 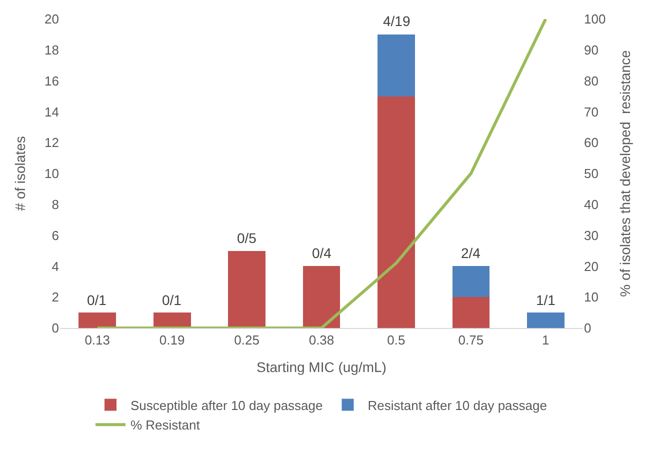 What do you see at coordinates (591, 80) in the screenshot?
I see `y2-tick-label: 80` at bounding box center [591, 80].